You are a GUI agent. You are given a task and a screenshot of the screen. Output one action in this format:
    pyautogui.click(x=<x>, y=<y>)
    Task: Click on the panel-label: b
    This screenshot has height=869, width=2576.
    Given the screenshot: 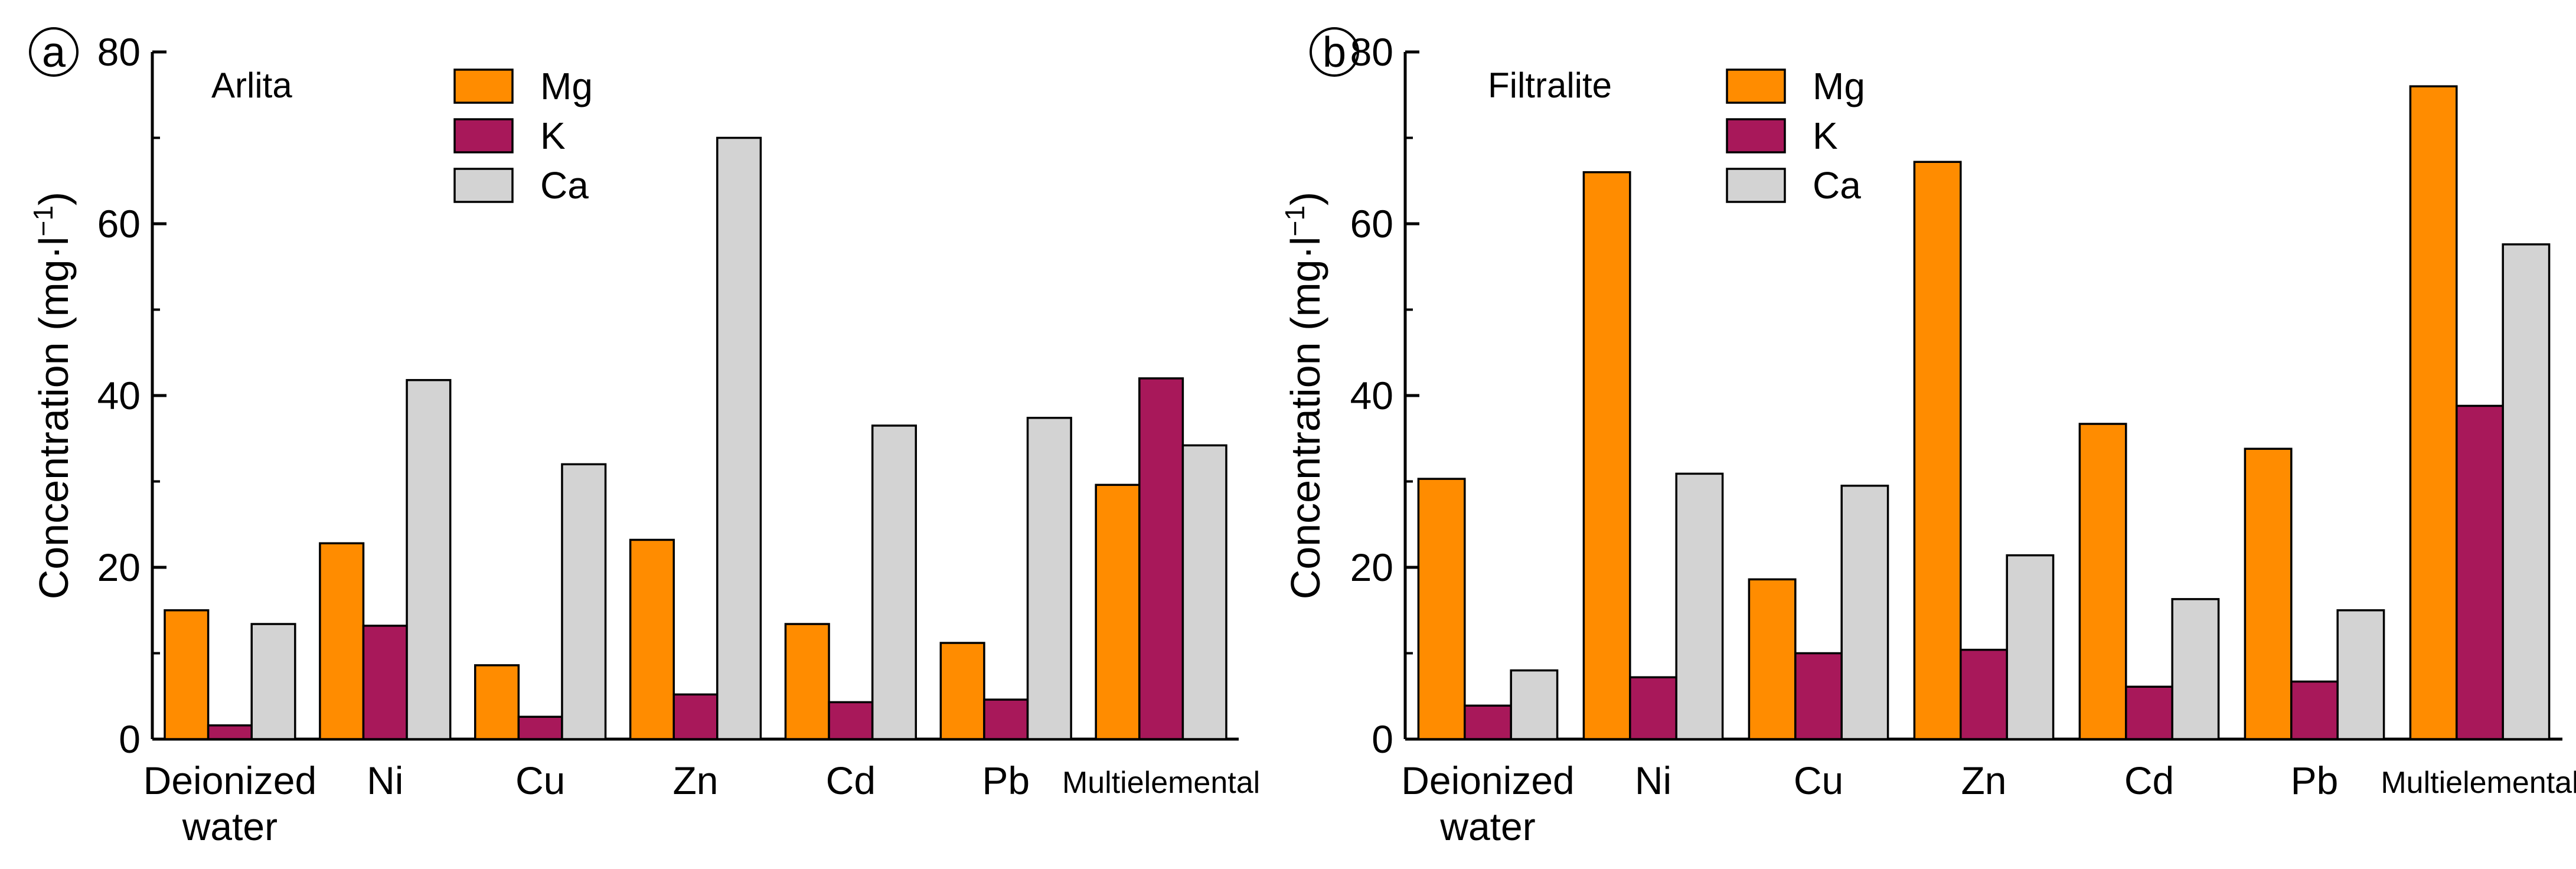 What is the action you would take?
    pyautogui.click(x=1334, y=52)
    